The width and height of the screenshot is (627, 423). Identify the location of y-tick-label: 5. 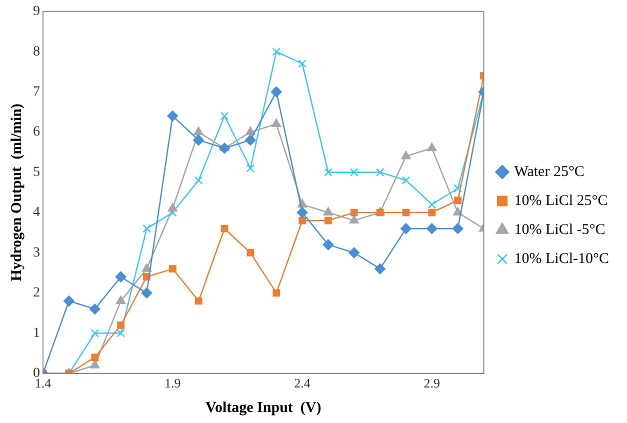
(36, 172).